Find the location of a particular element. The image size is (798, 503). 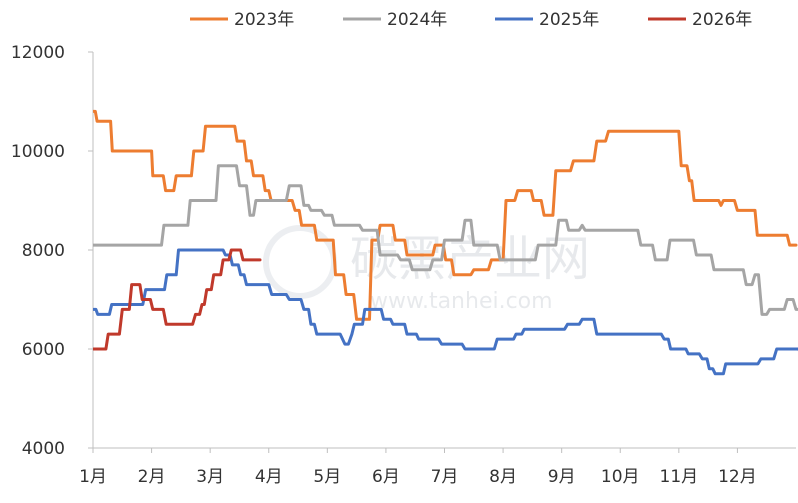

legend-label: 2024年 is located at coordinates (417, 20).